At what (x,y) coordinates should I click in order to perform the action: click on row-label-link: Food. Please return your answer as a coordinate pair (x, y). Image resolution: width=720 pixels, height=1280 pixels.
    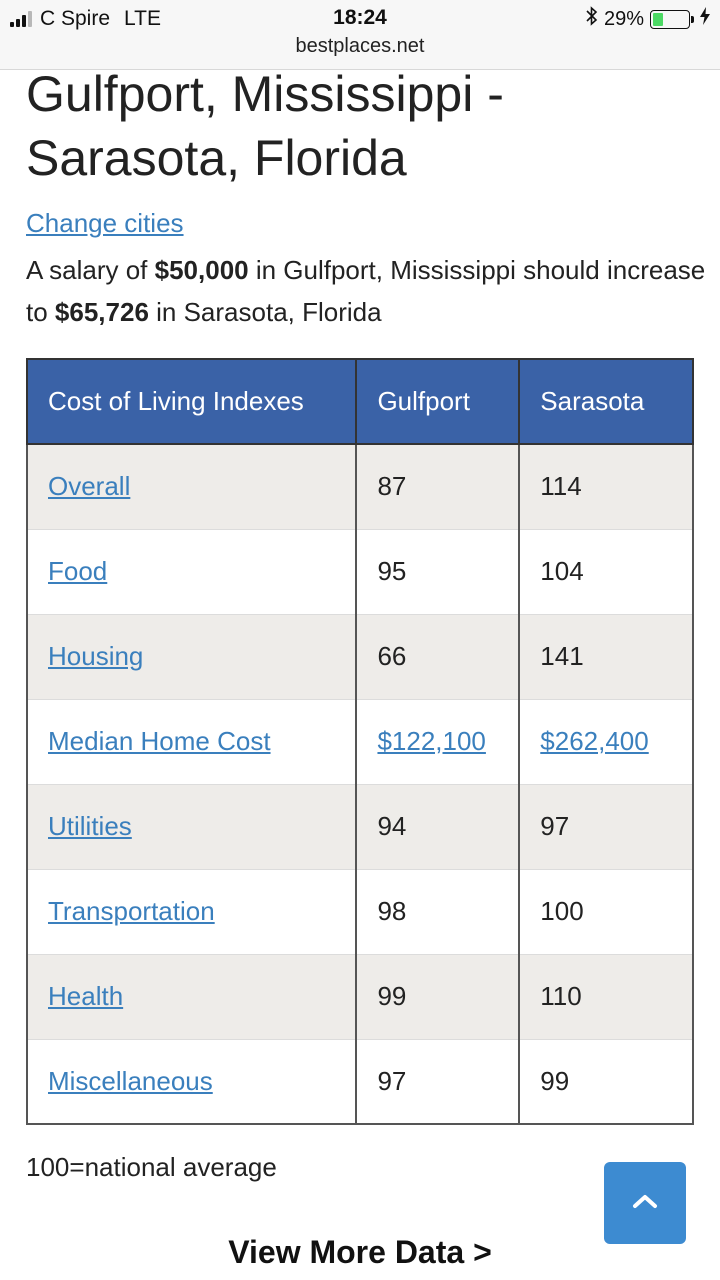
    Looking at the image, I should click on (78, 571).